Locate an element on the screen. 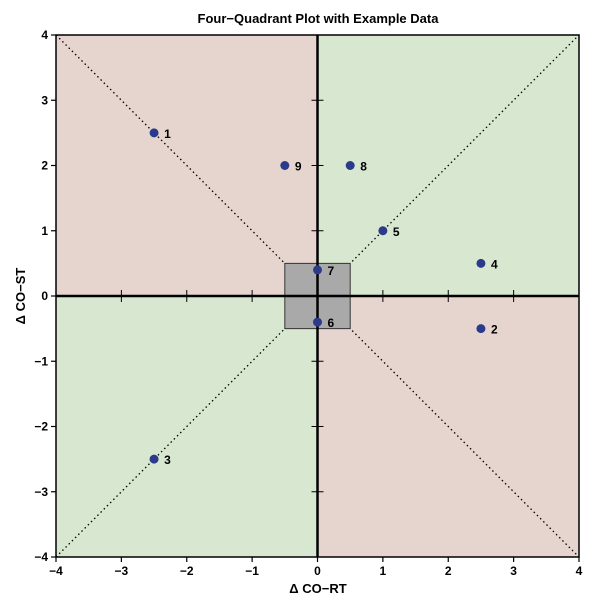 The height and width of the screenshot is (611, 596). y-tick-label: 4 is located at coordinates (44, 35).